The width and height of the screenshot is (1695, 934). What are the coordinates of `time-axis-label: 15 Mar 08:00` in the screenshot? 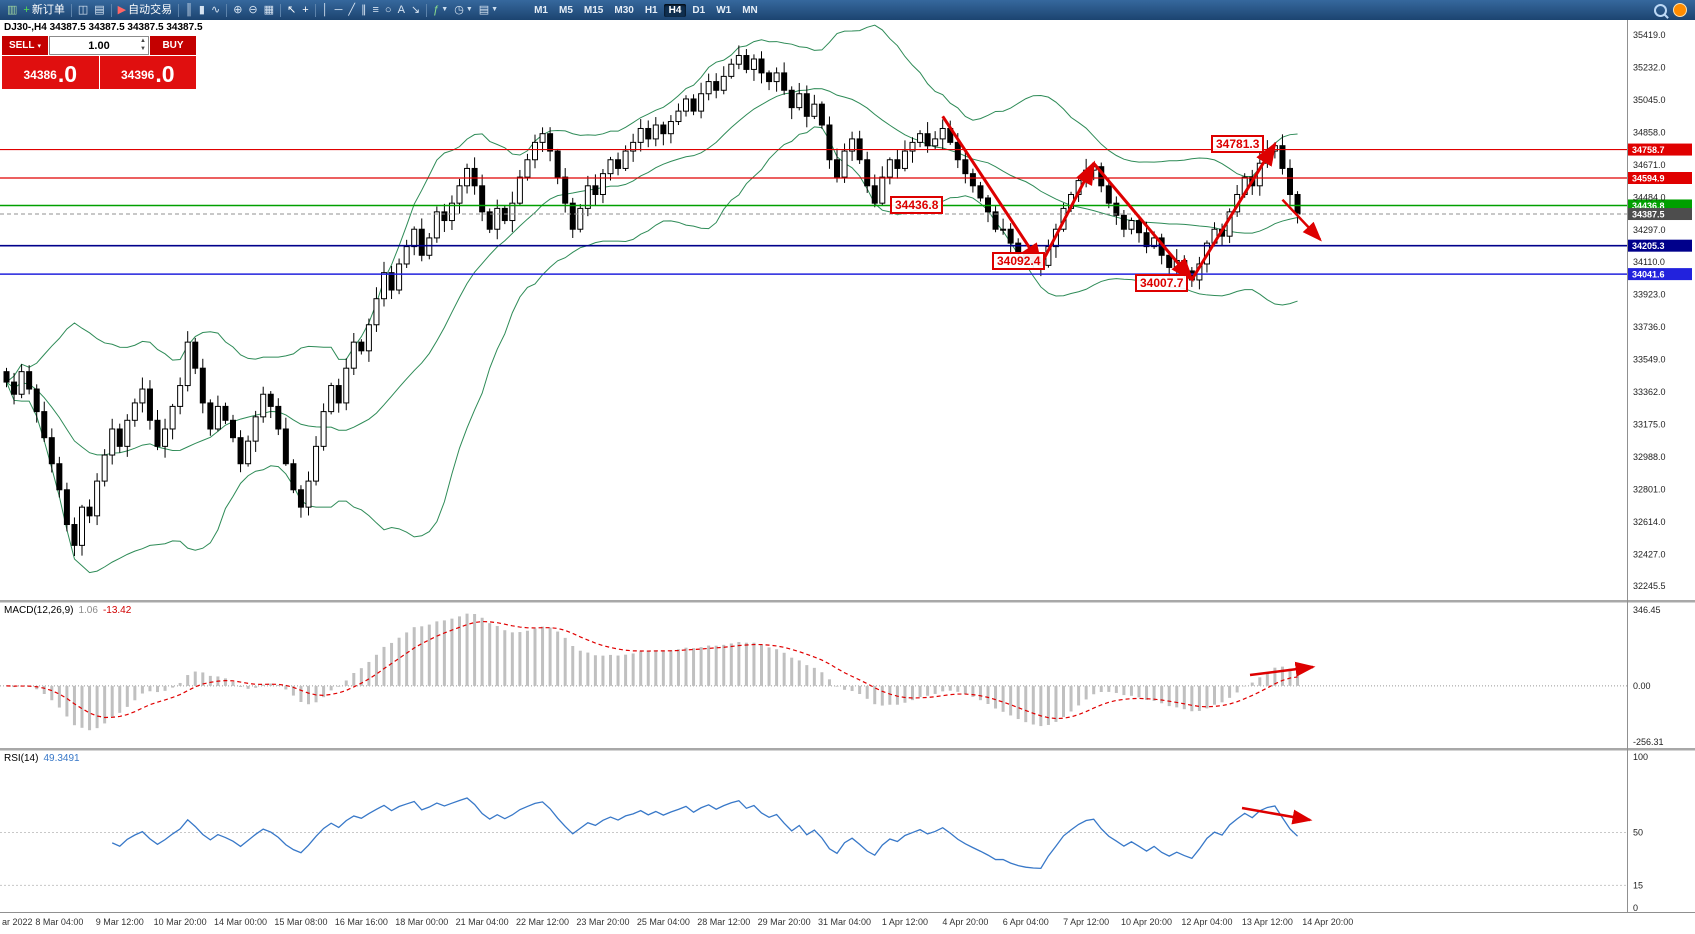 It's located at (300, 922).